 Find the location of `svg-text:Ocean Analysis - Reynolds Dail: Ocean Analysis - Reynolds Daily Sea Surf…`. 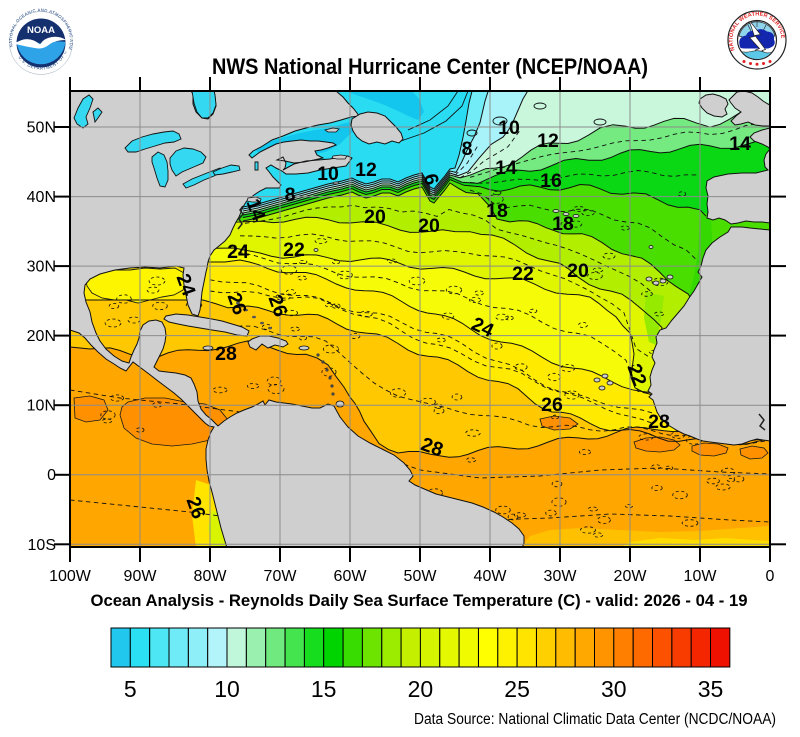

svg-text:Ocean Analysis - Reynolds Dail: Ocean Analysis - Reynolds Daily Sea Surf… is located at coordinates (419, 600).